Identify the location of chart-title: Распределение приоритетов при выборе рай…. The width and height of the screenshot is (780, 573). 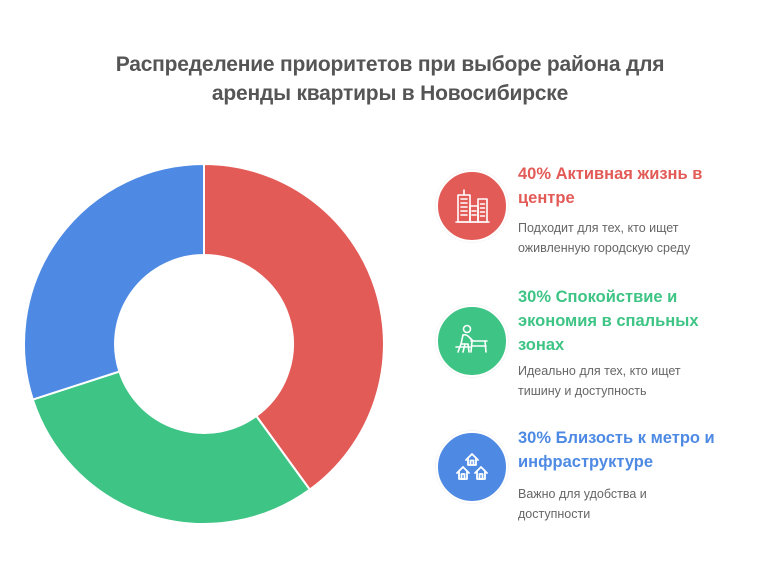
(390, 79).